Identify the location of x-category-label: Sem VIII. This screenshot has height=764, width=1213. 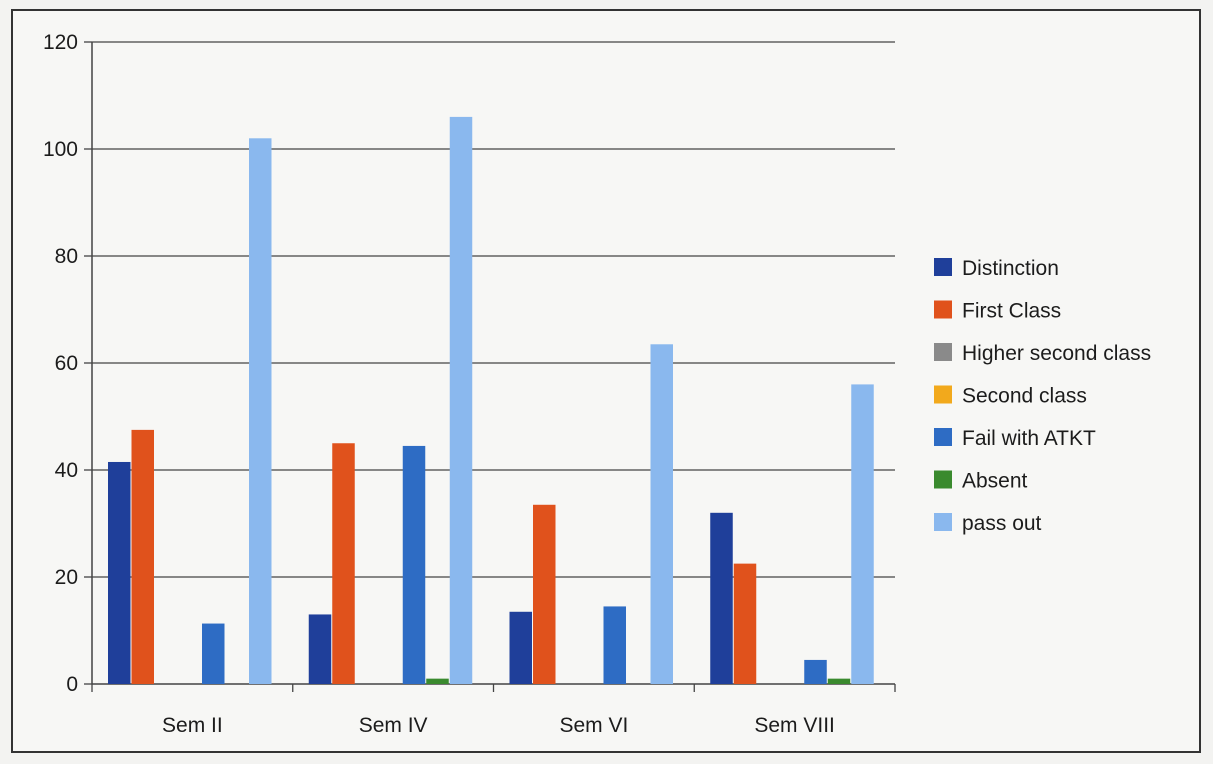
(794, 725).